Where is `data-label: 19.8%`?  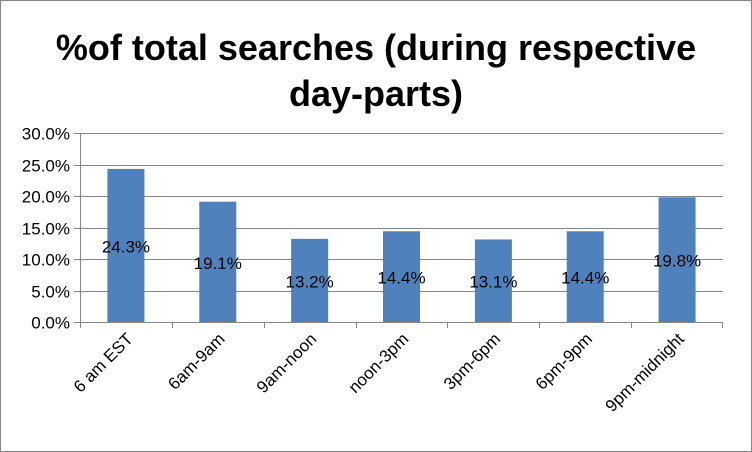
data-label: 19.8% is located at coordinates (677, 261).